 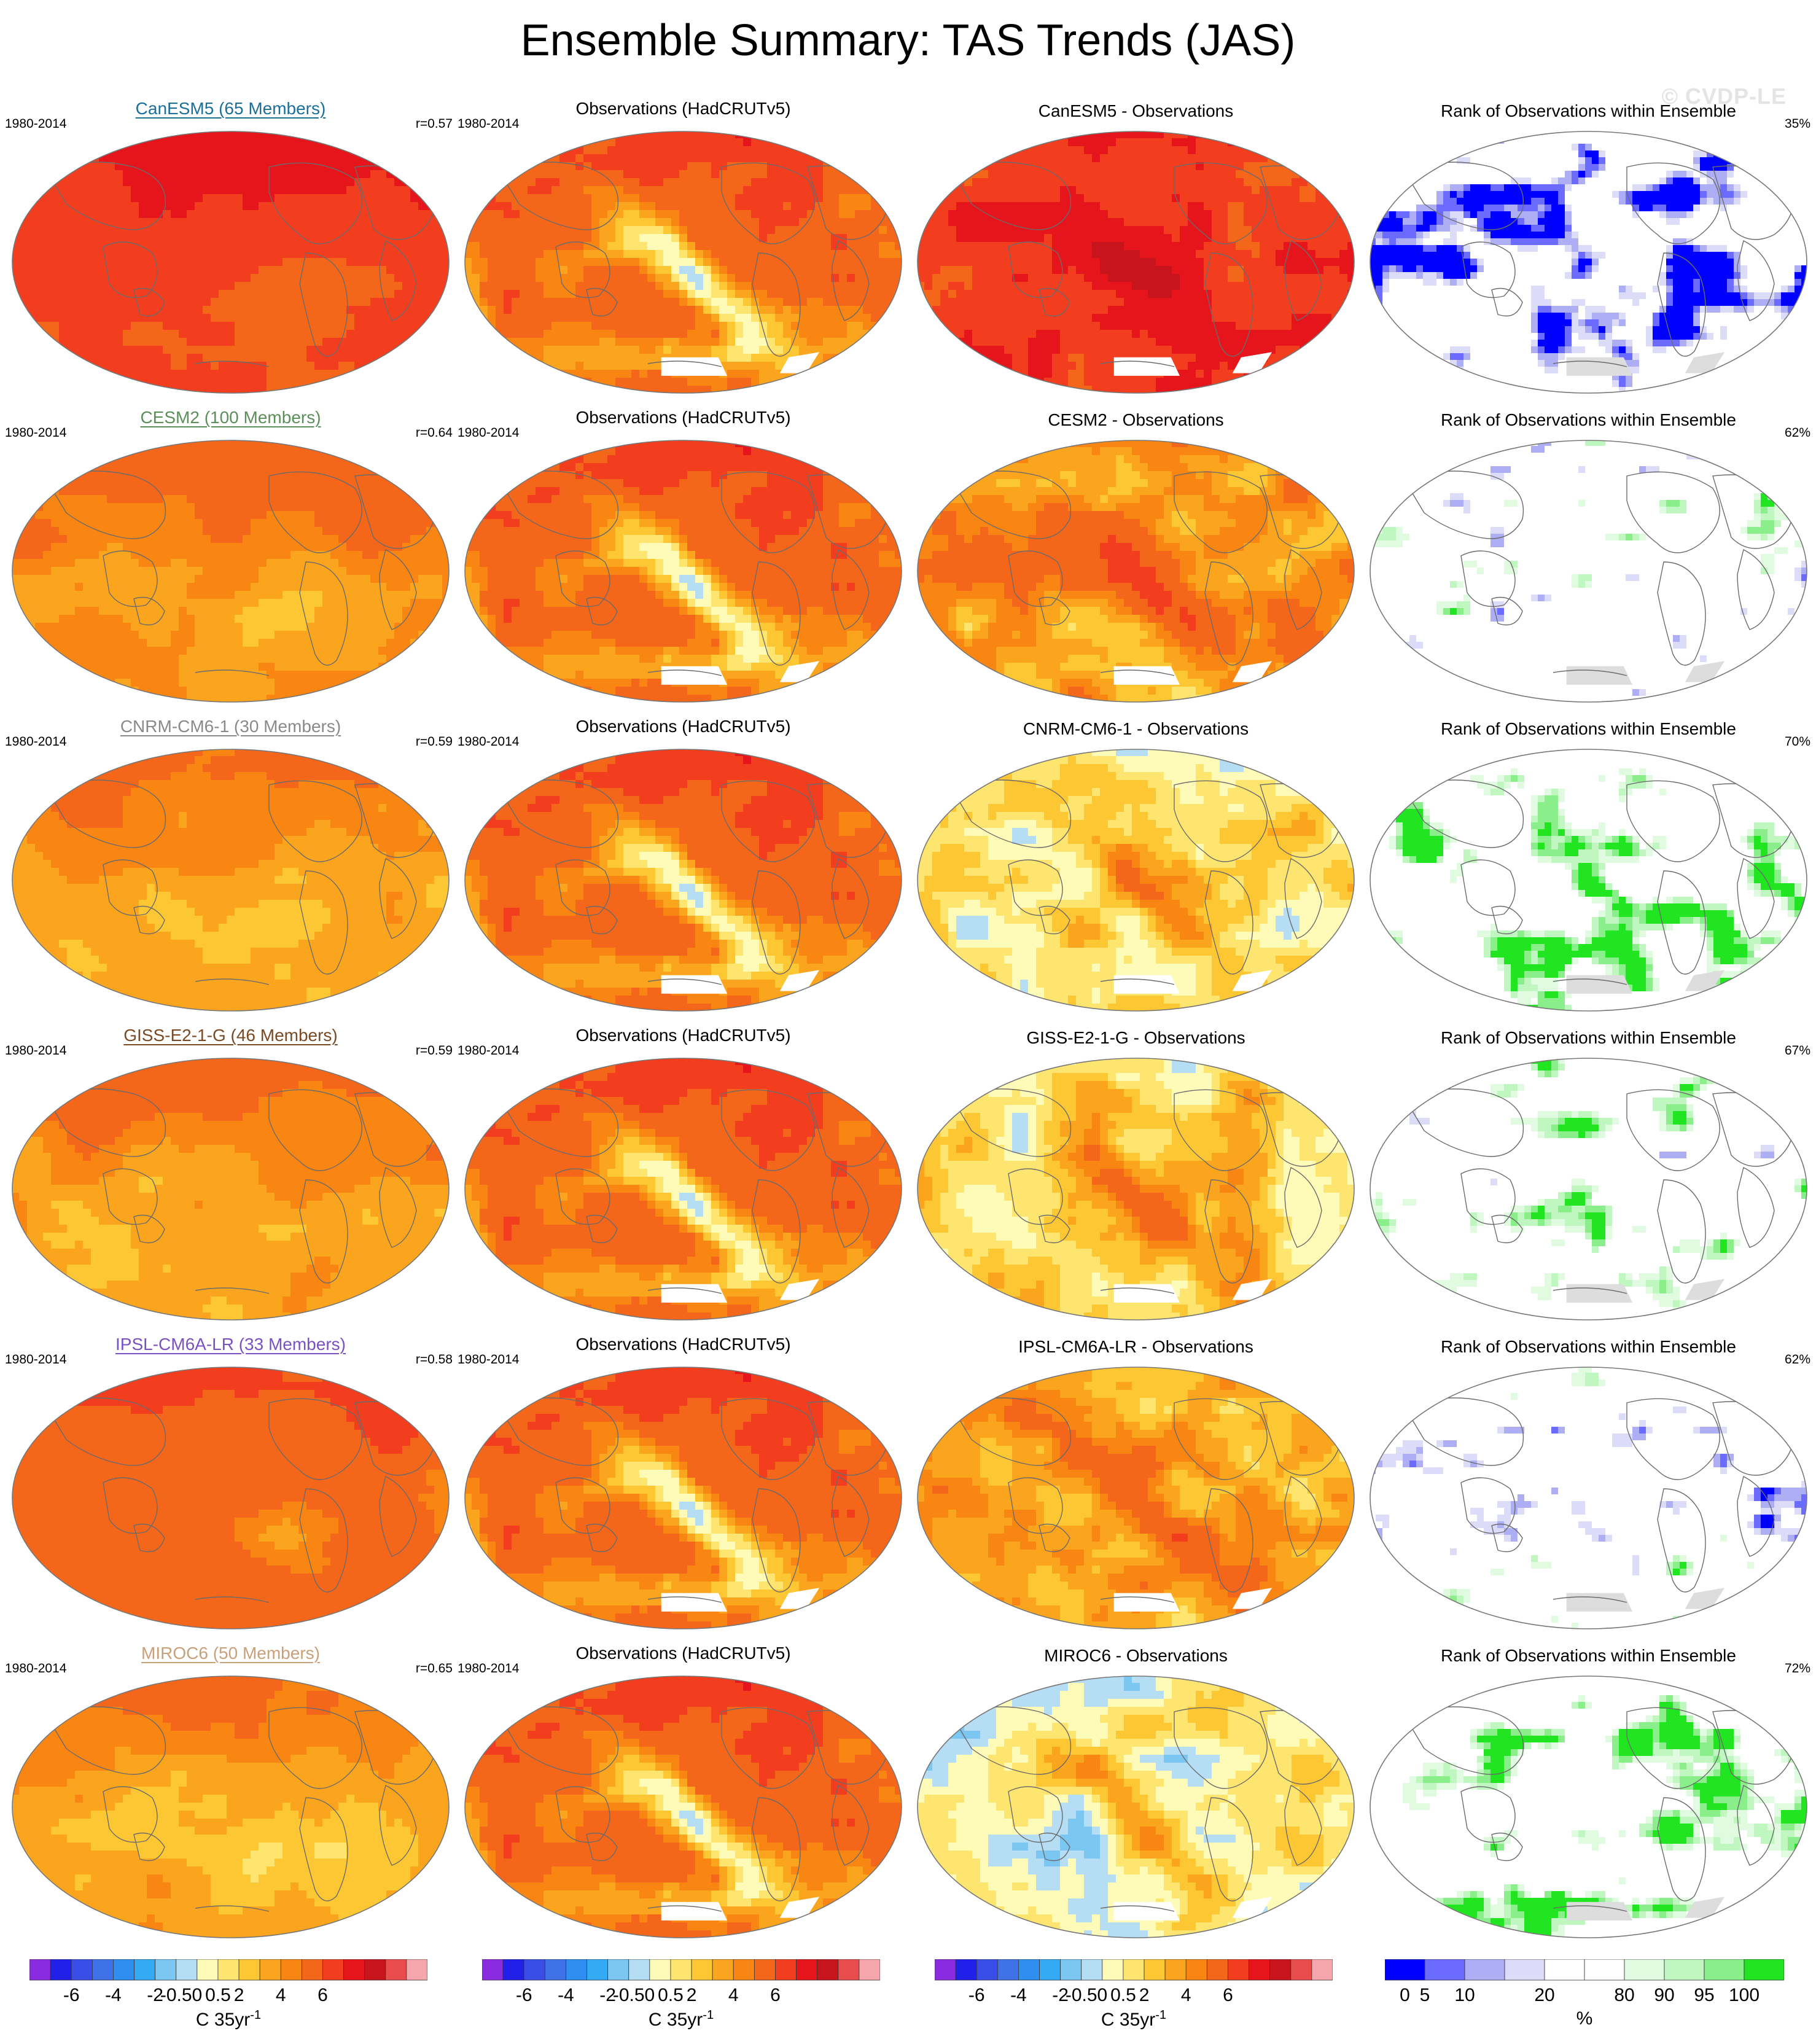 I want to click on rank-percent: 62%, so click(x=1797, y=433).